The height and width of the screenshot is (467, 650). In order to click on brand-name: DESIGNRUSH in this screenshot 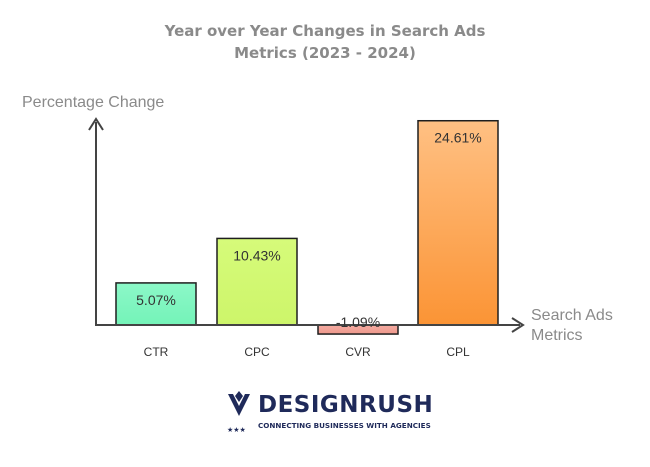, I will do `click(346, 405)`.